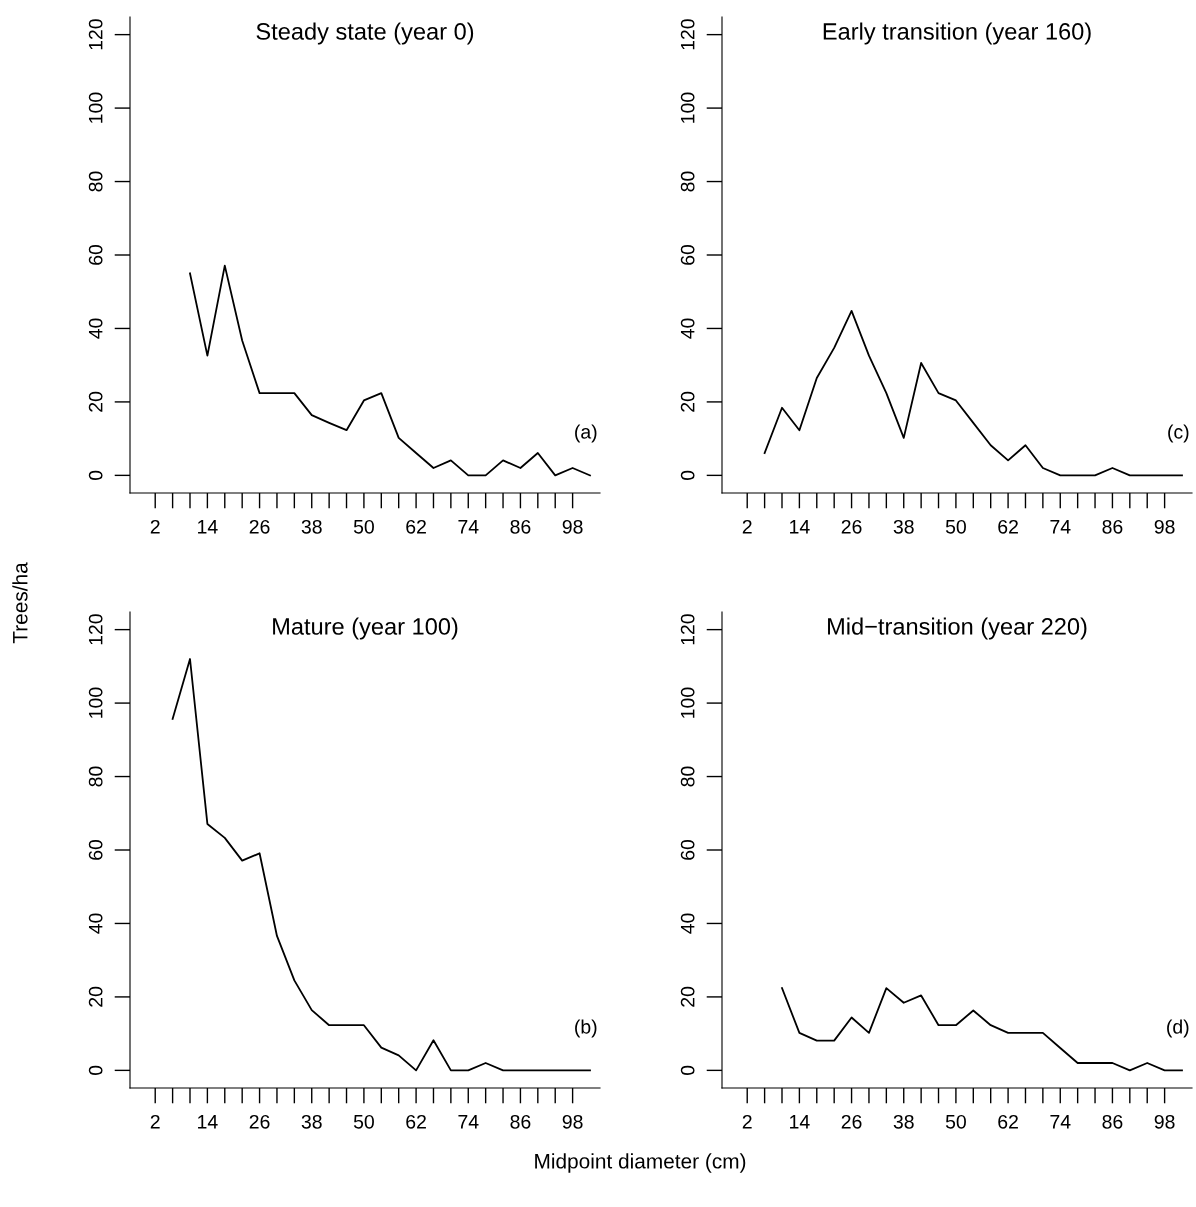 Image resolution: width=1196 pixels, height=1207 pixels. Describe the element at coordinates (365, 628) in the screenshot. I see `chart-title: Mature (year 100)` at that location.